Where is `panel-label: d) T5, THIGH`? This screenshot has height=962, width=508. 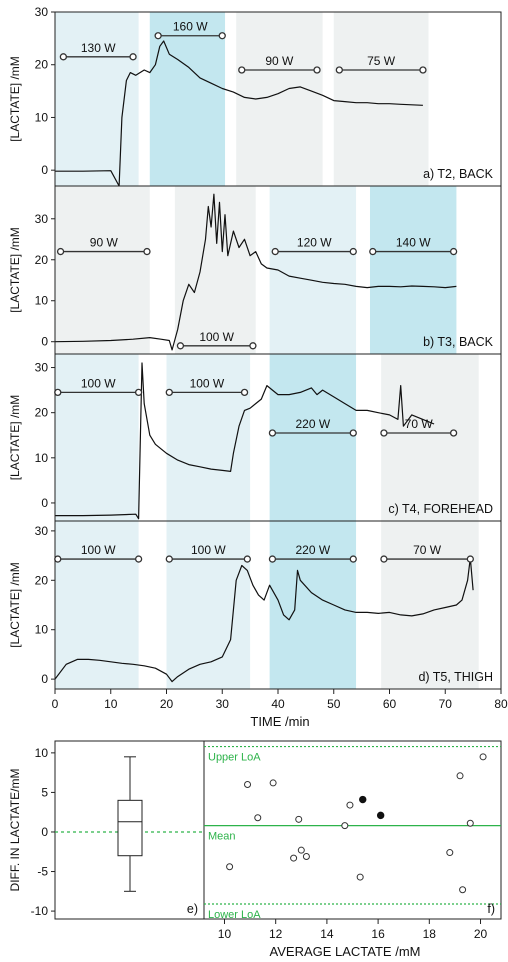 panel-label: d) T5, THIGH is located at coordinates (455, 677).